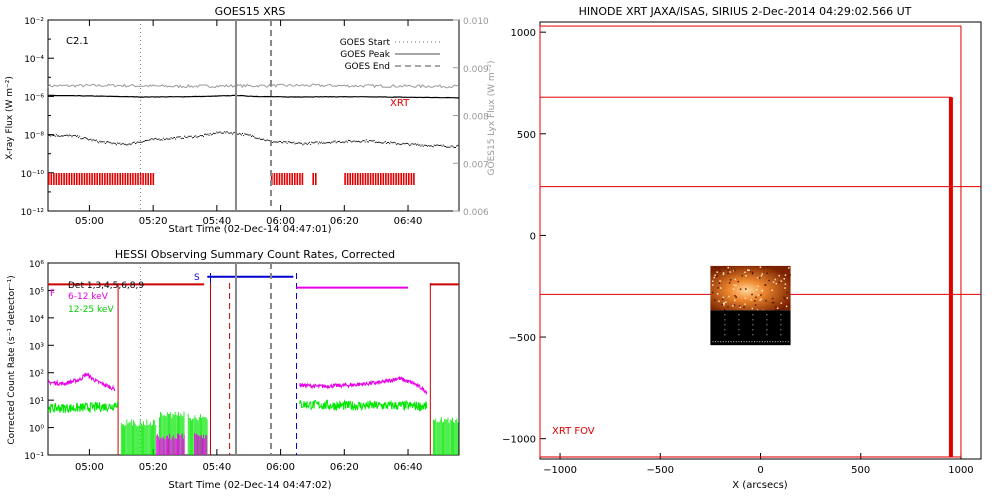 The width and height of the screenshot is (1000, 500). What do you see at coordinates (10, 118) in the screenshot?
I see `goes-y-axis-label: X-ray Flux (W m⁻²)` at bounding box center [10, 118].